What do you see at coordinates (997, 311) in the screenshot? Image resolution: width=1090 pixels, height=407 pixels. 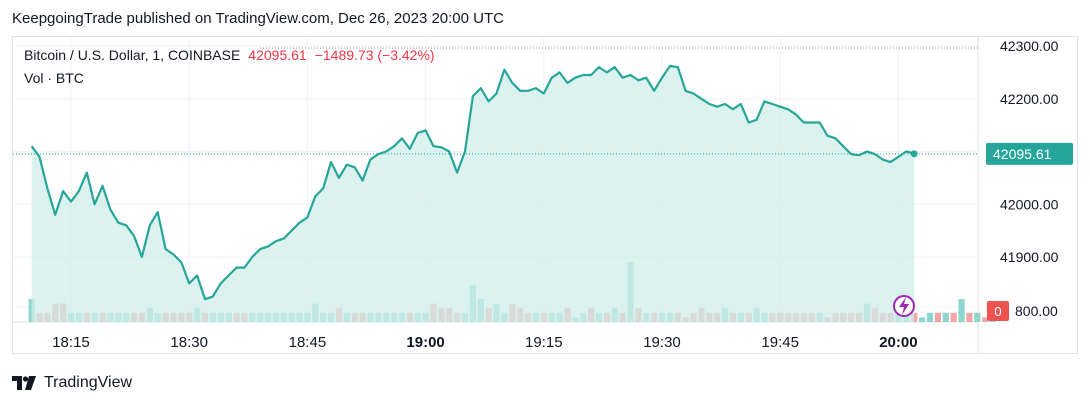 I see `volume-tag-text: 0` at bounding box center [997, 311].